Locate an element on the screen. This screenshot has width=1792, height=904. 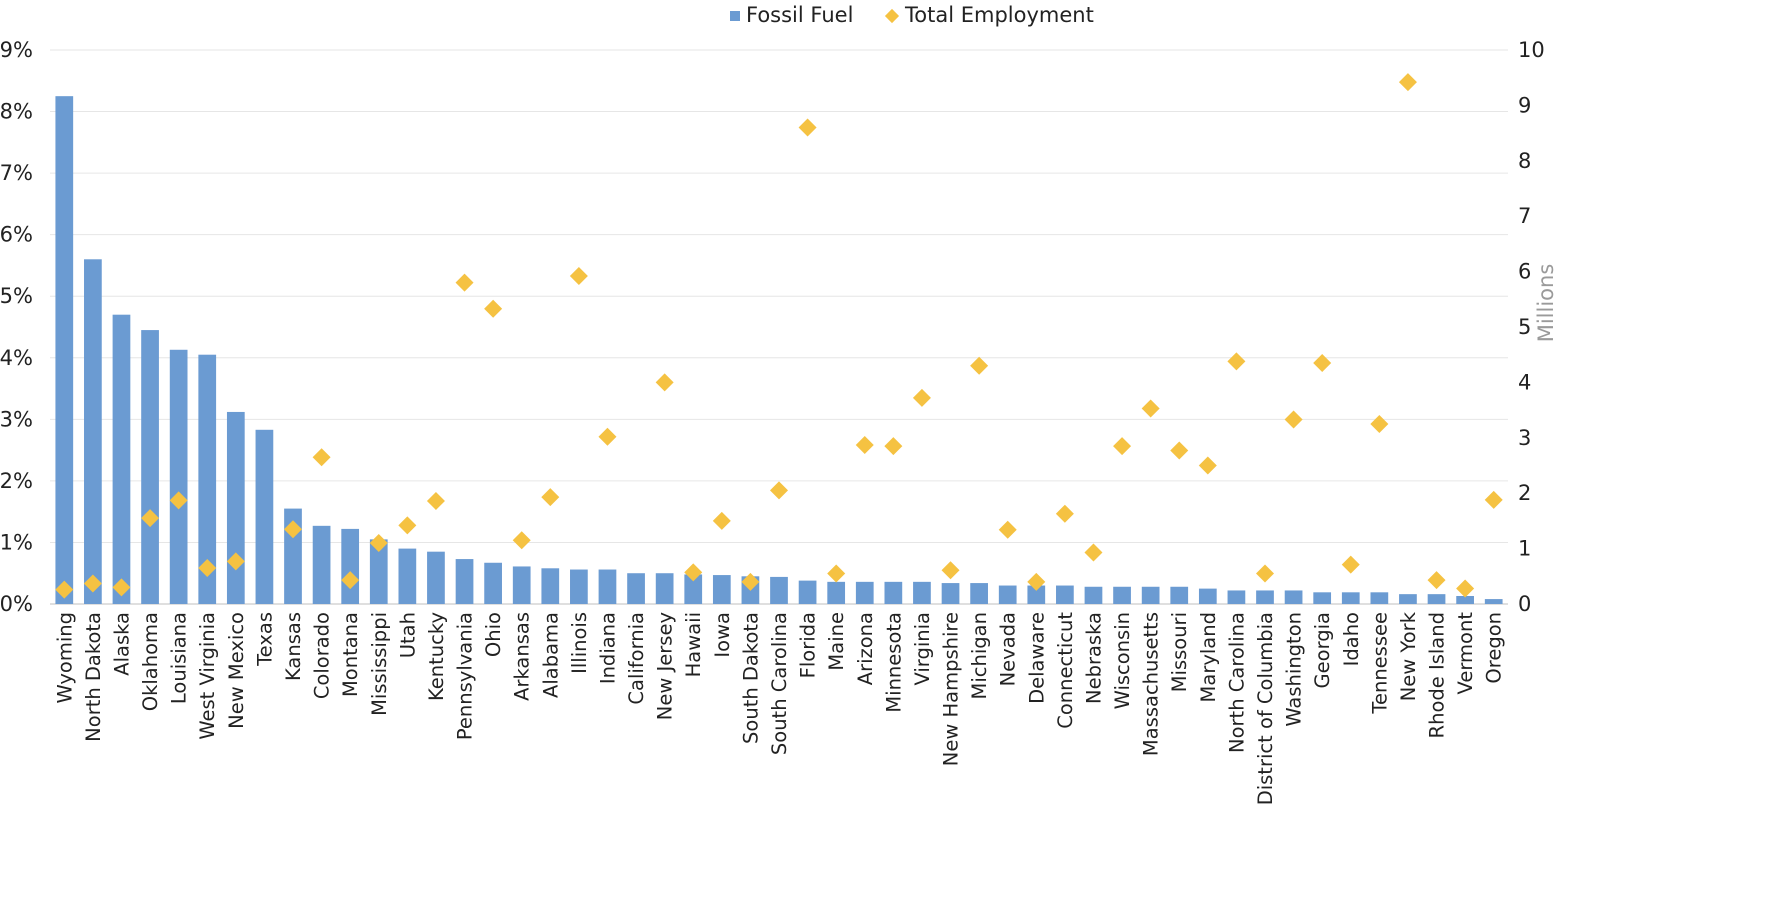
point-maryland is located at coordinates (1207, 465).